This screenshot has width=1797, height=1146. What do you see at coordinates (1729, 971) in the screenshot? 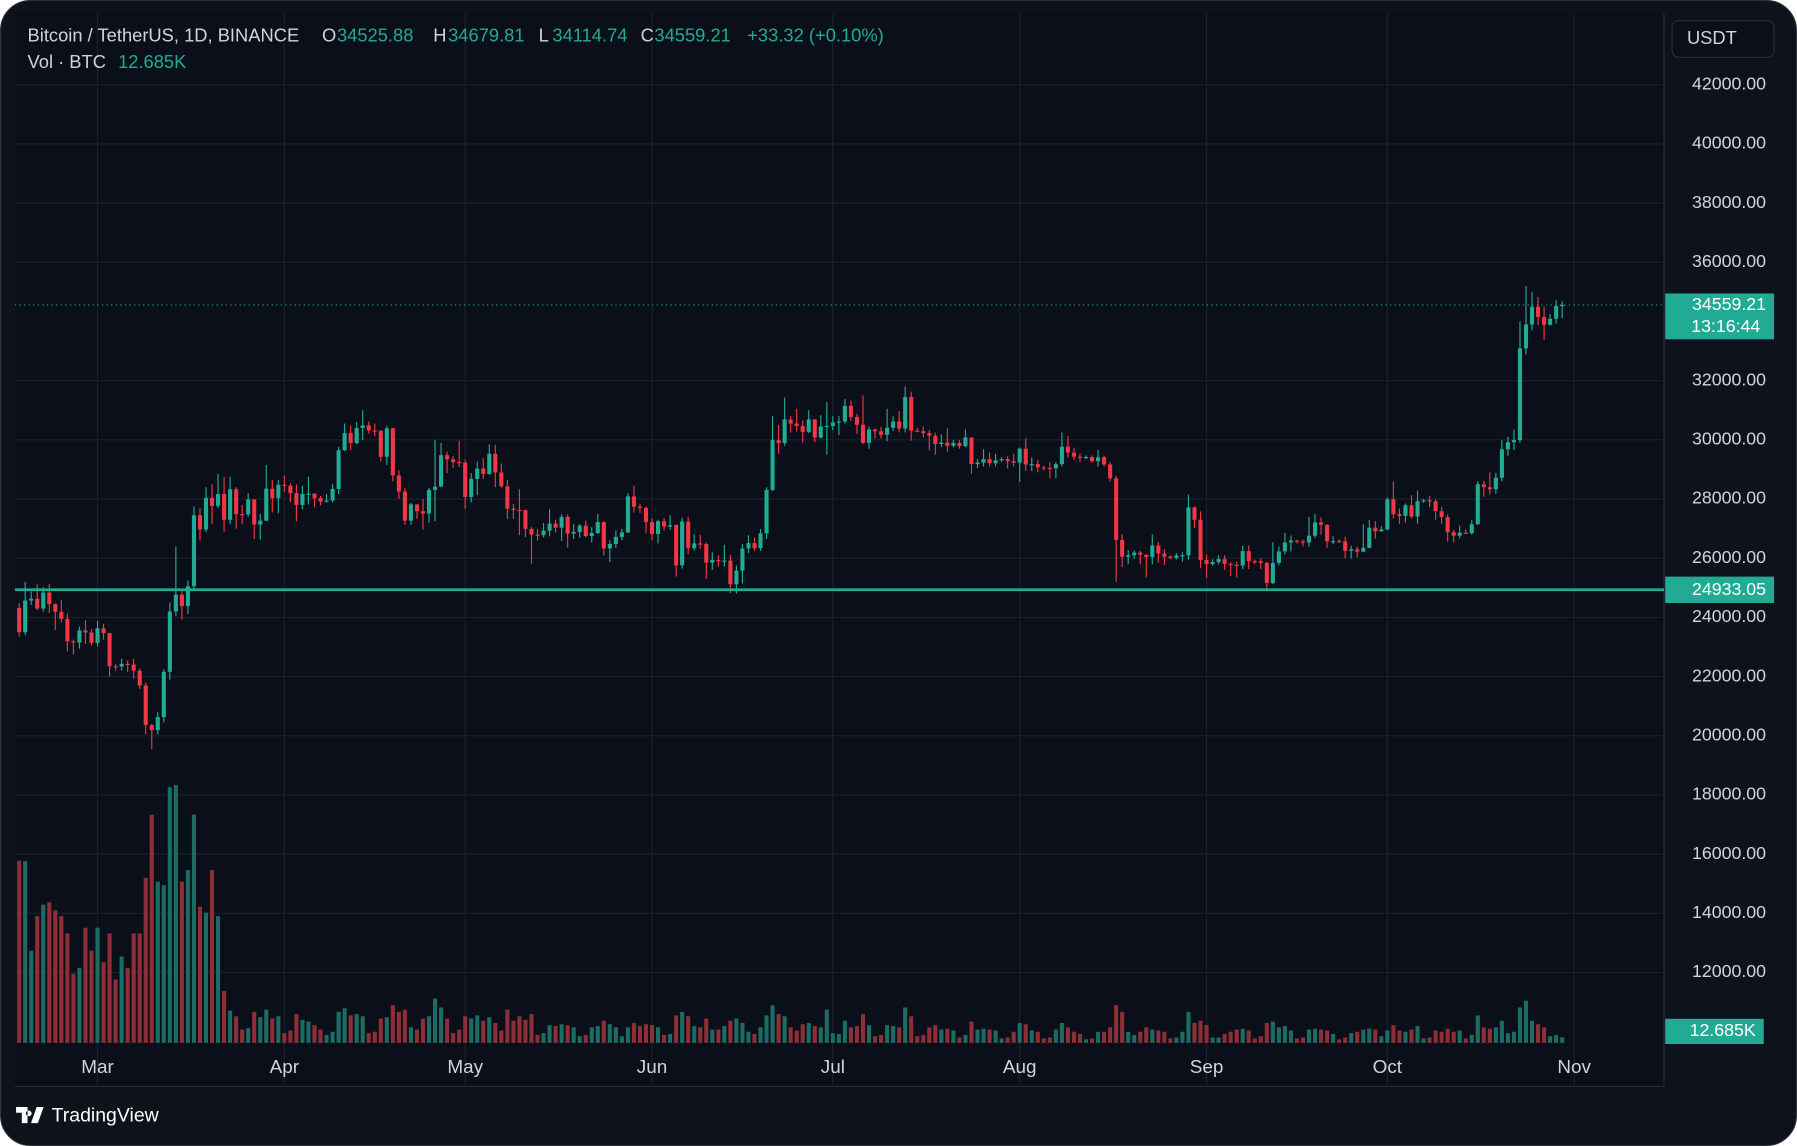
I see `y-tick-label: 12000.00` at bounding box center [1729, 971].